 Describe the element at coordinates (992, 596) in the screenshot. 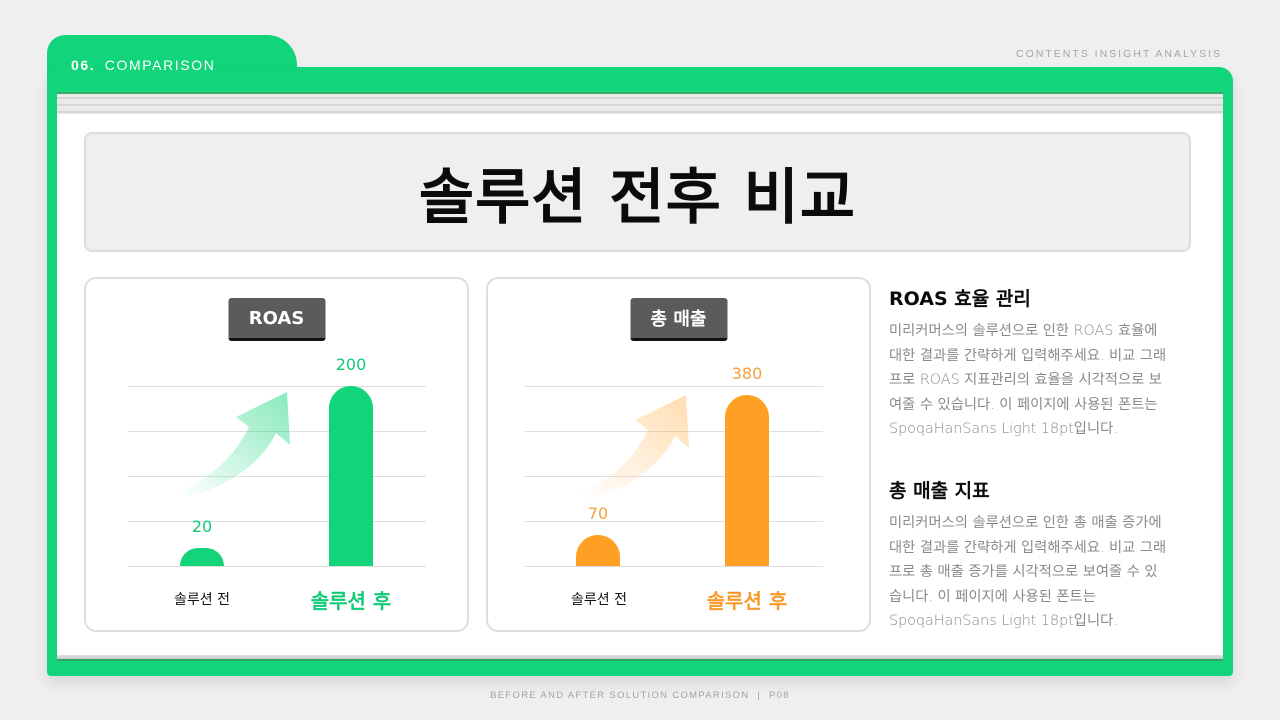

I see `body-line: 습니다. 이 페이지에 사용된 폰트는` at that location.